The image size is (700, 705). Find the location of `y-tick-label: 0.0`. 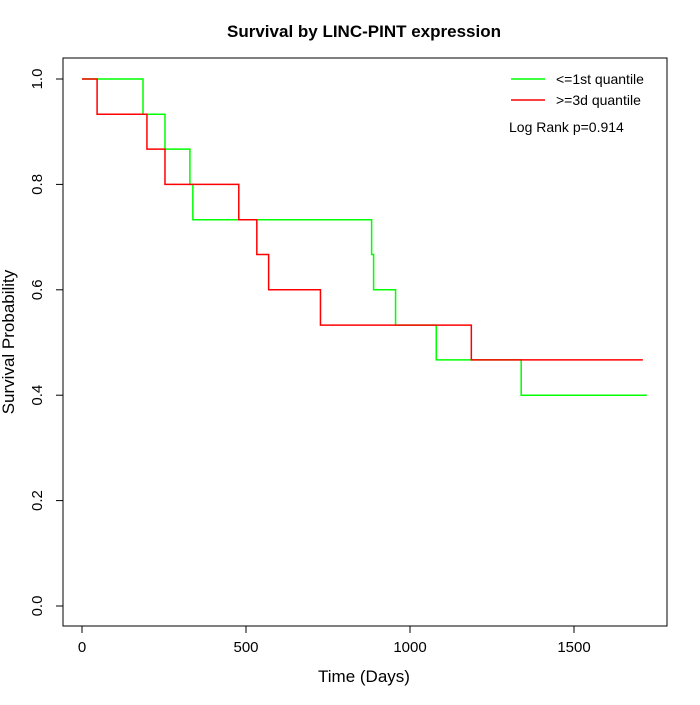

y-tick-label: 0.0 is located at coordinates (37, 606).